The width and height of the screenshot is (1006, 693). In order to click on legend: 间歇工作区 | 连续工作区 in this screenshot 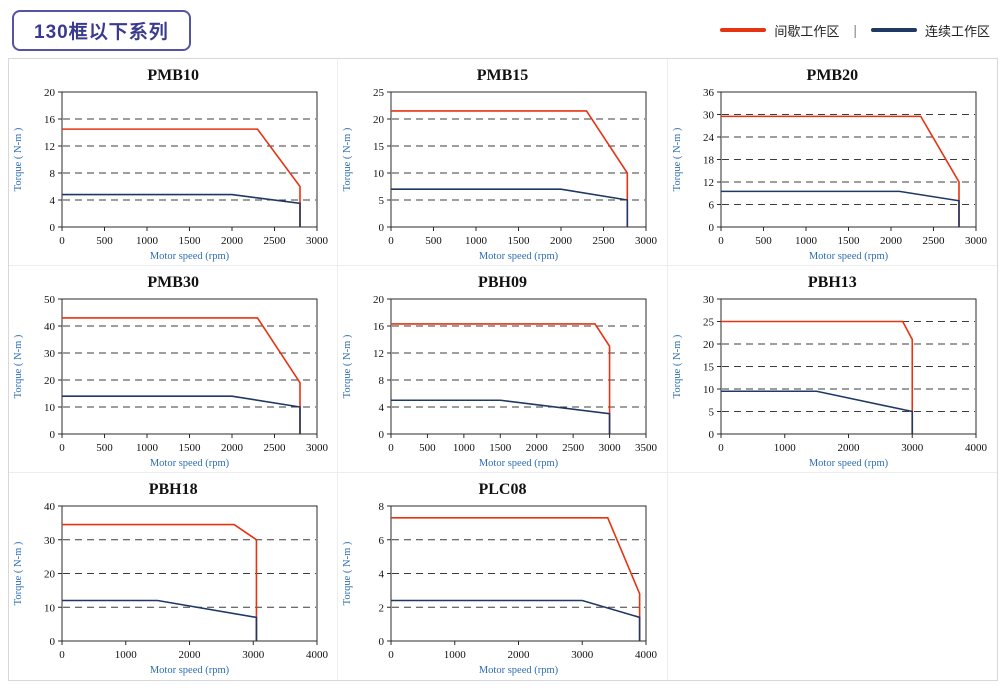, I will do `click(856, 30)`.